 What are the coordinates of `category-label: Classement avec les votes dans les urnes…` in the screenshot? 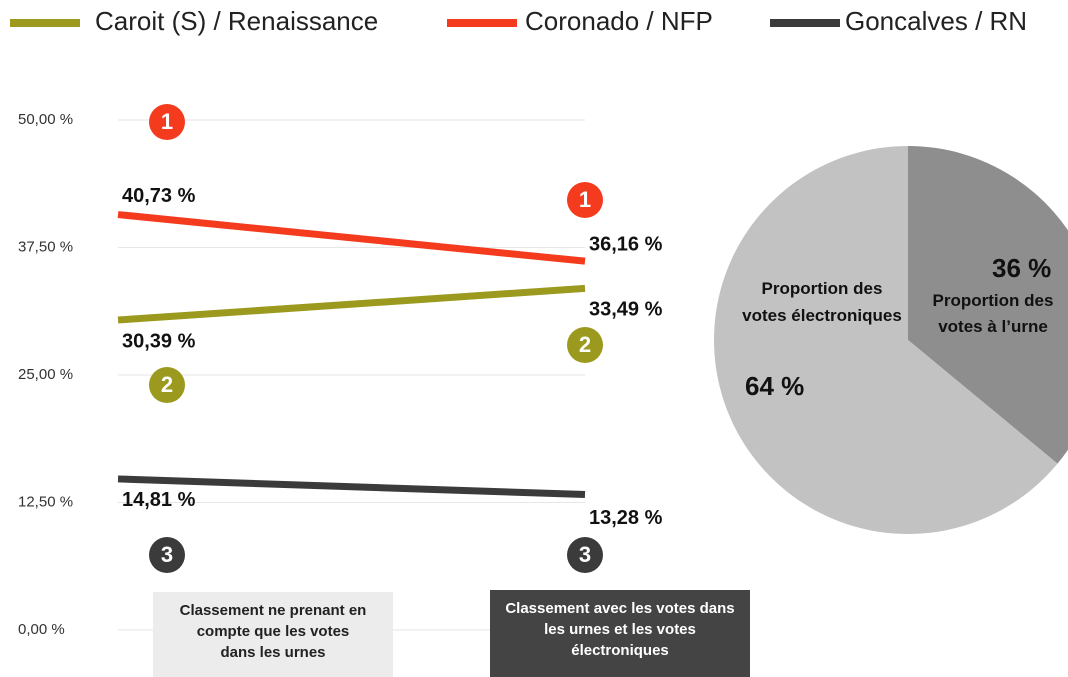 It's located at (620, 633).